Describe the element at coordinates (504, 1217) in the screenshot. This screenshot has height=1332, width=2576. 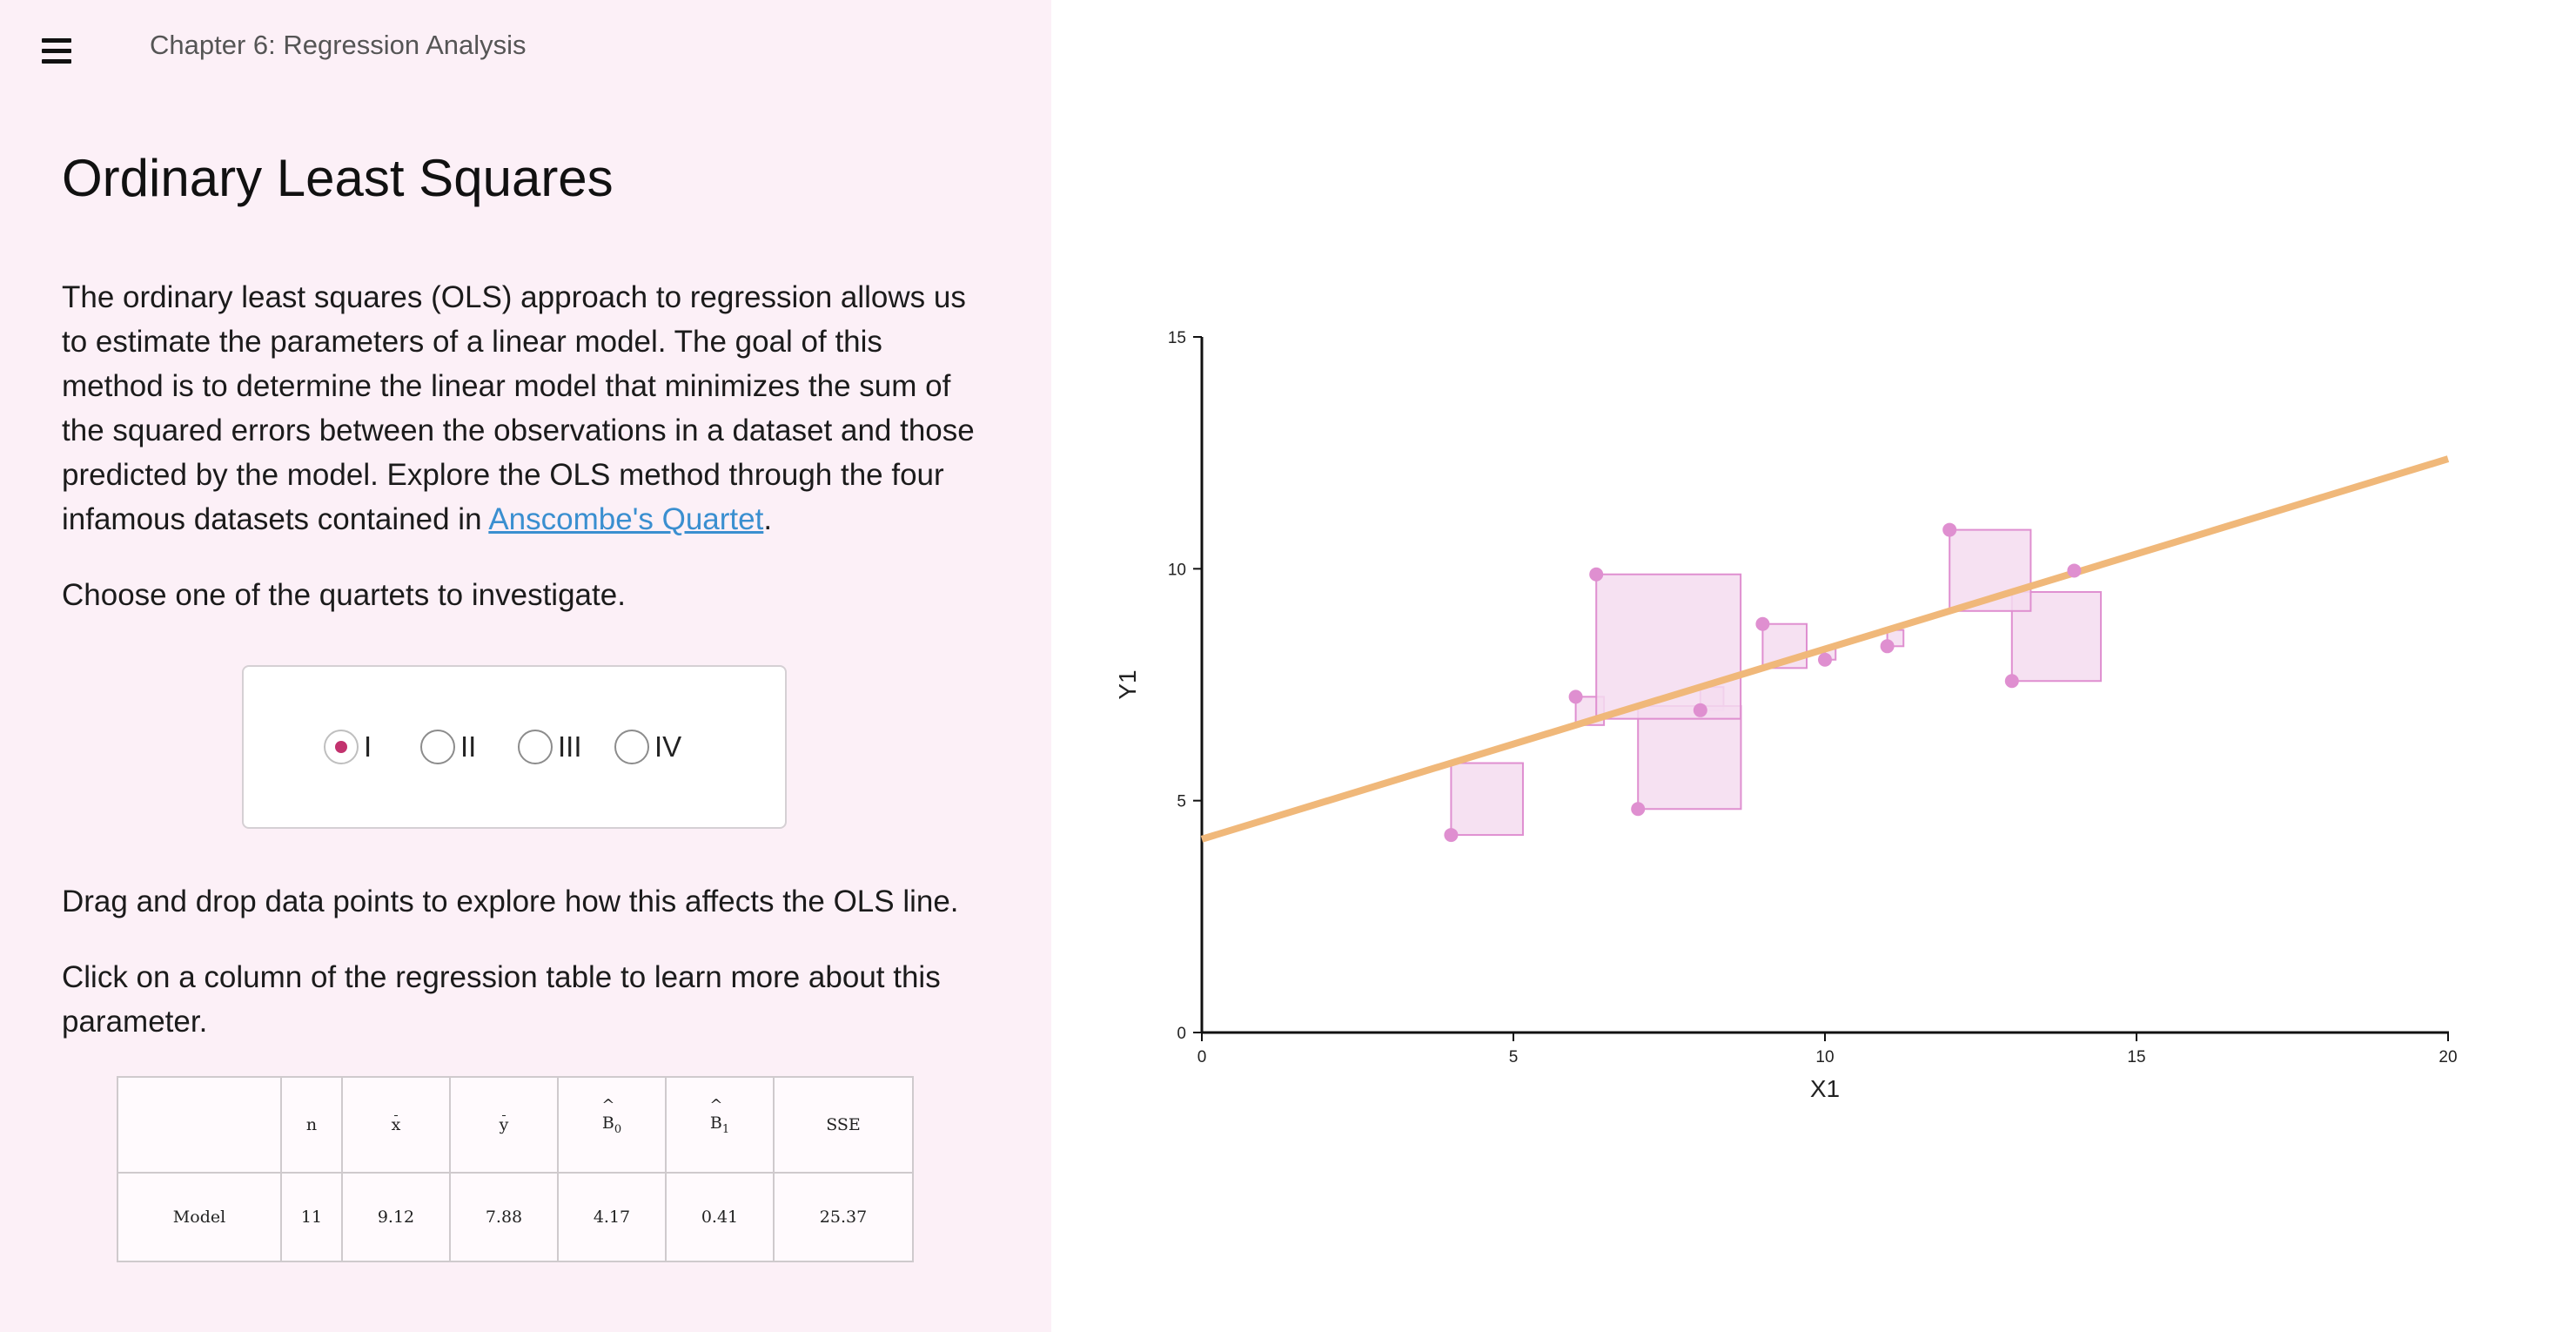
I see `cell-ybar: 7.88` at that location.